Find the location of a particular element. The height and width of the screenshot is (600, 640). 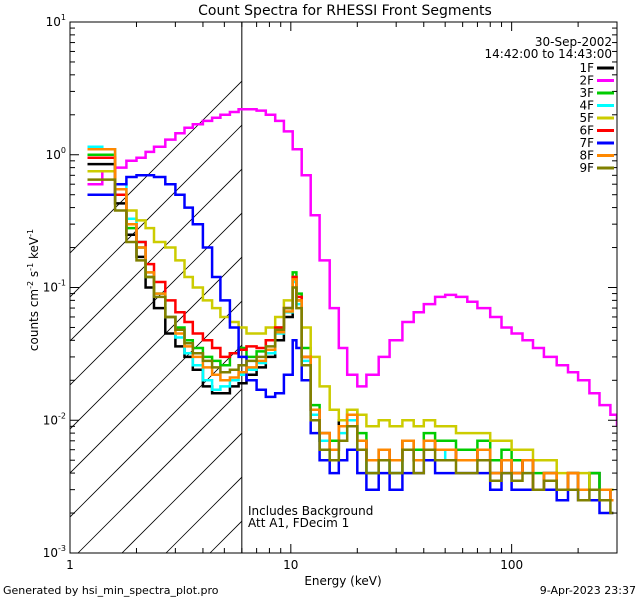

legend-label: 1F is located at coordinates (586, 68).